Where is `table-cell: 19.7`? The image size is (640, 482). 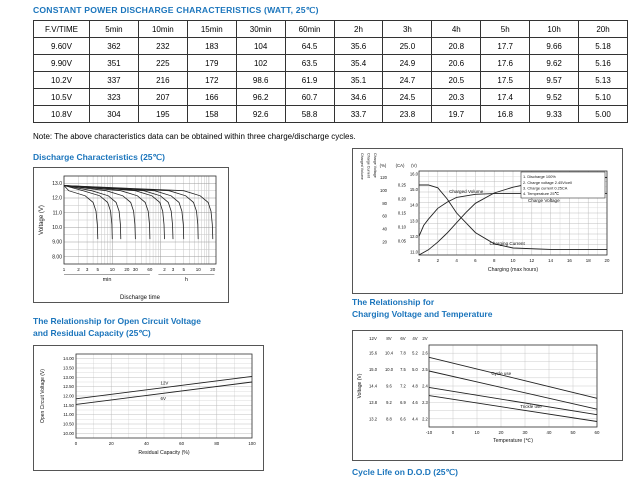
table-cell: 19.7 is located at coordinates (456, 114).